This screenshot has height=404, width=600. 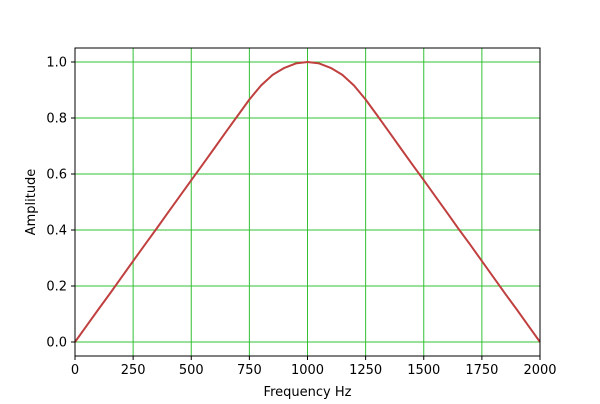 I want to click on x-tick-label: 1500, so click(x=423, y=370).